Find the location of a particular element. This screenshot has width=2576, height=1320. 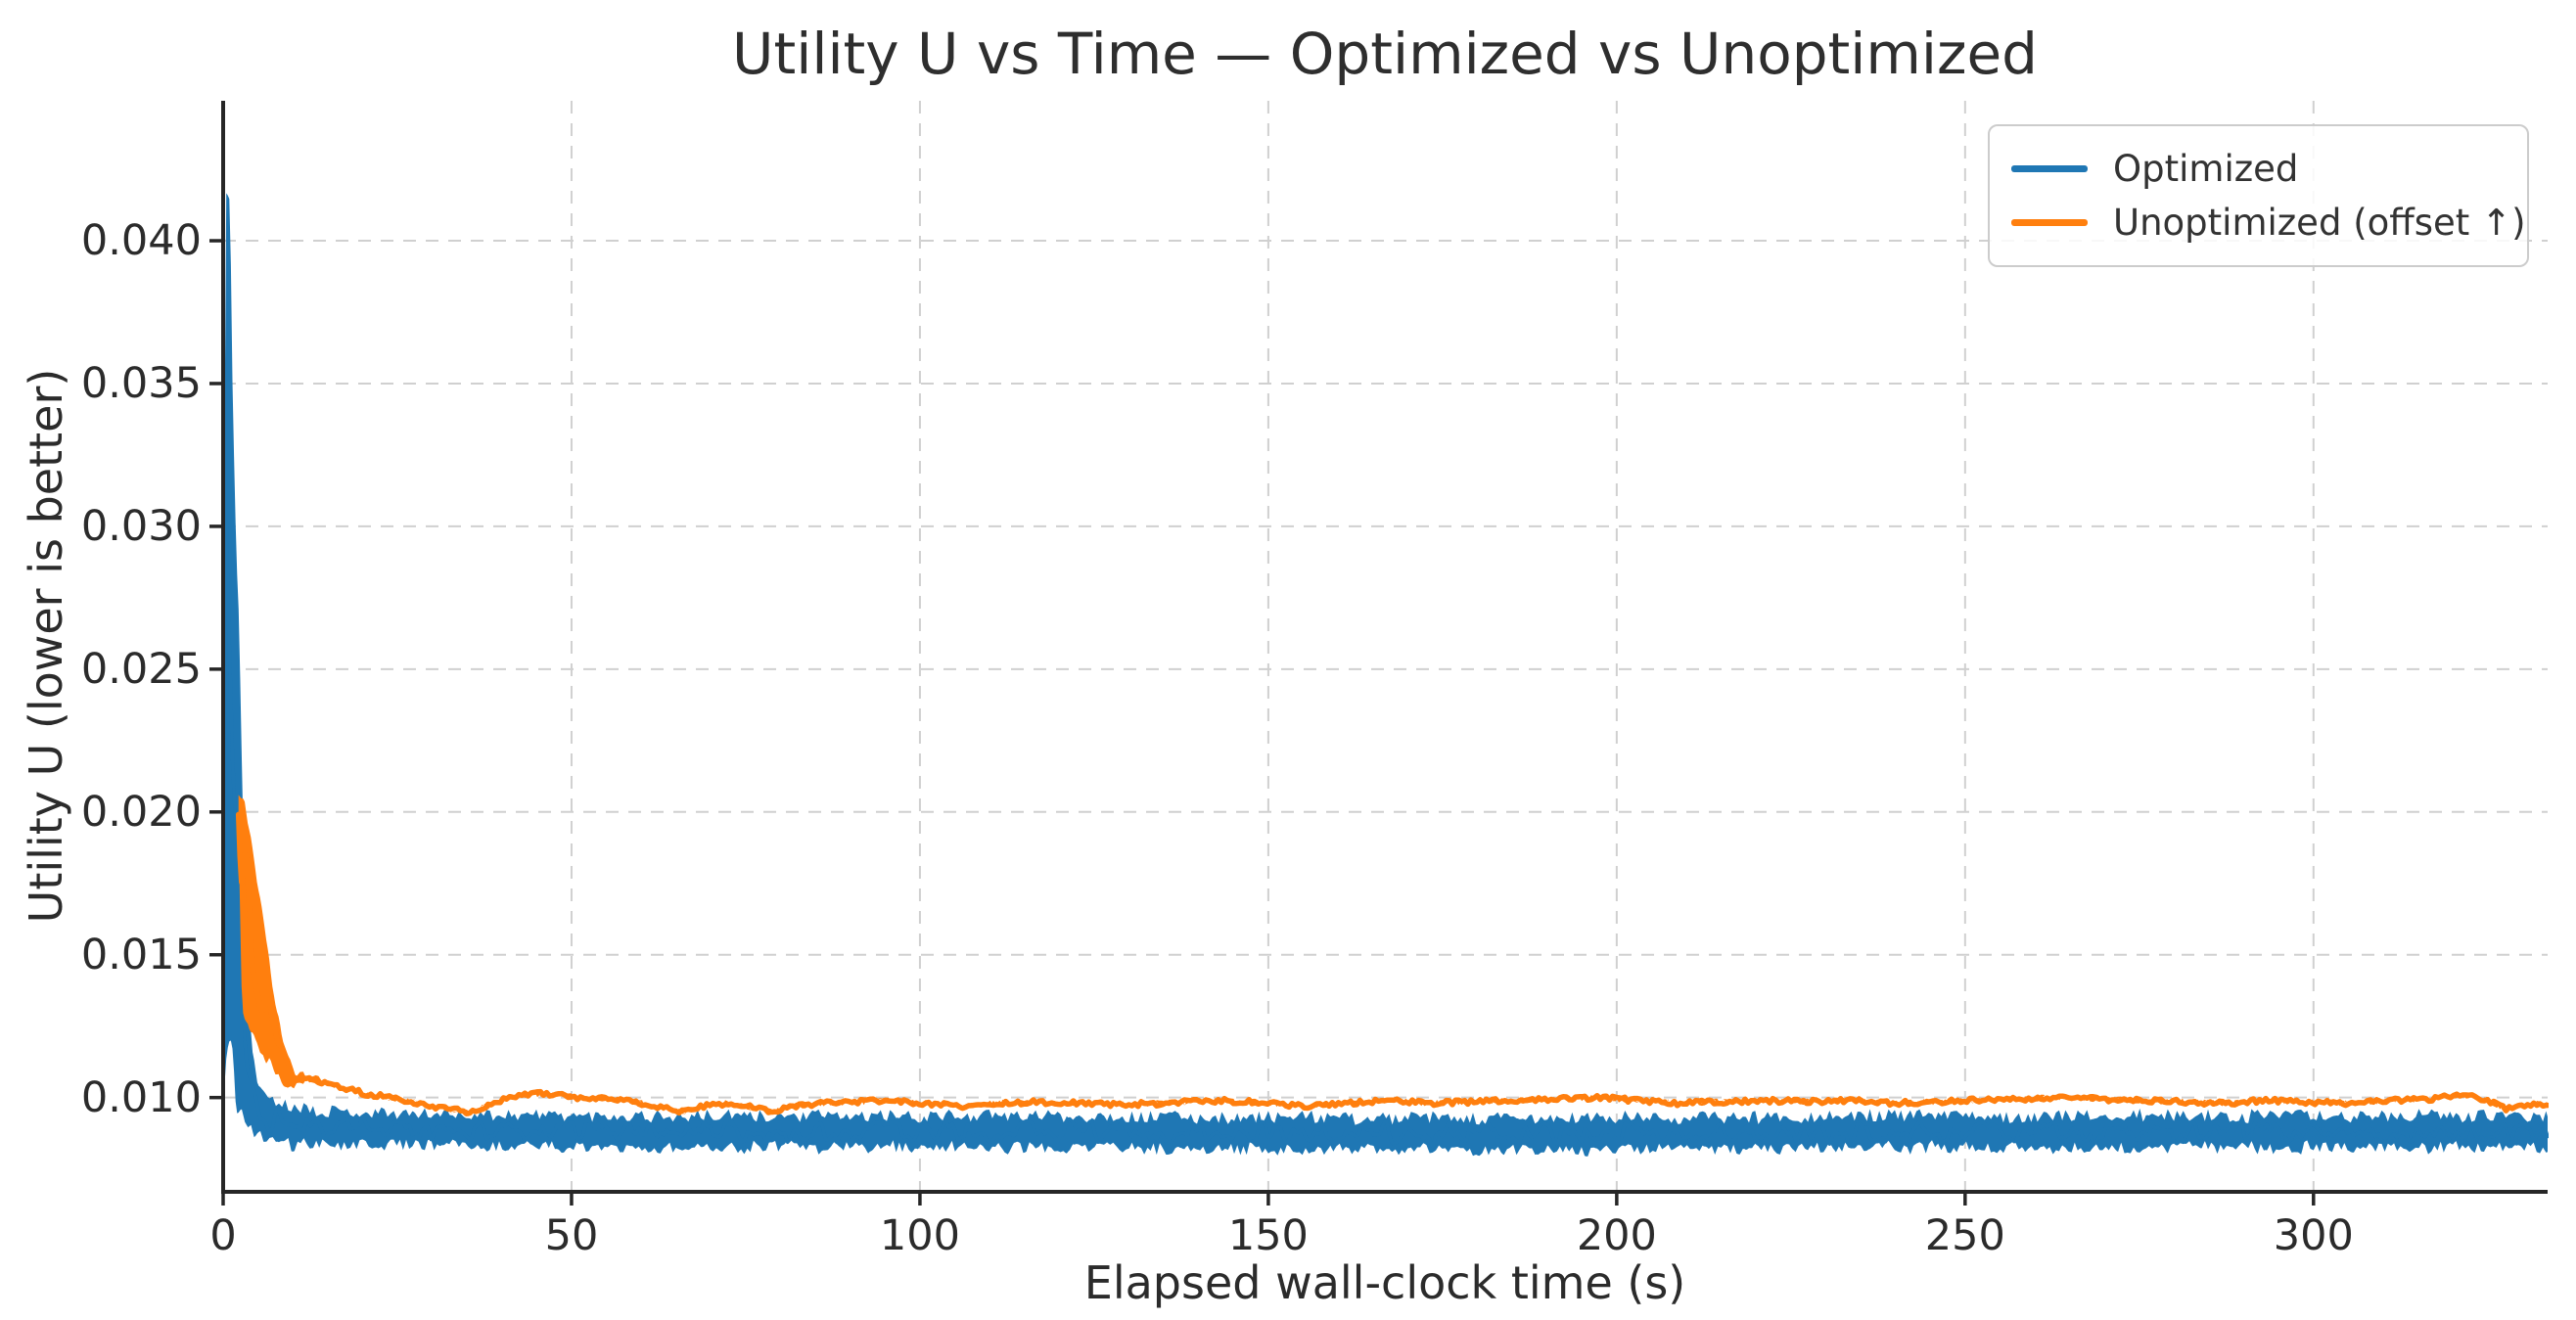

legend-item-optimized: Optimized is located at coordinates (2264, 169).